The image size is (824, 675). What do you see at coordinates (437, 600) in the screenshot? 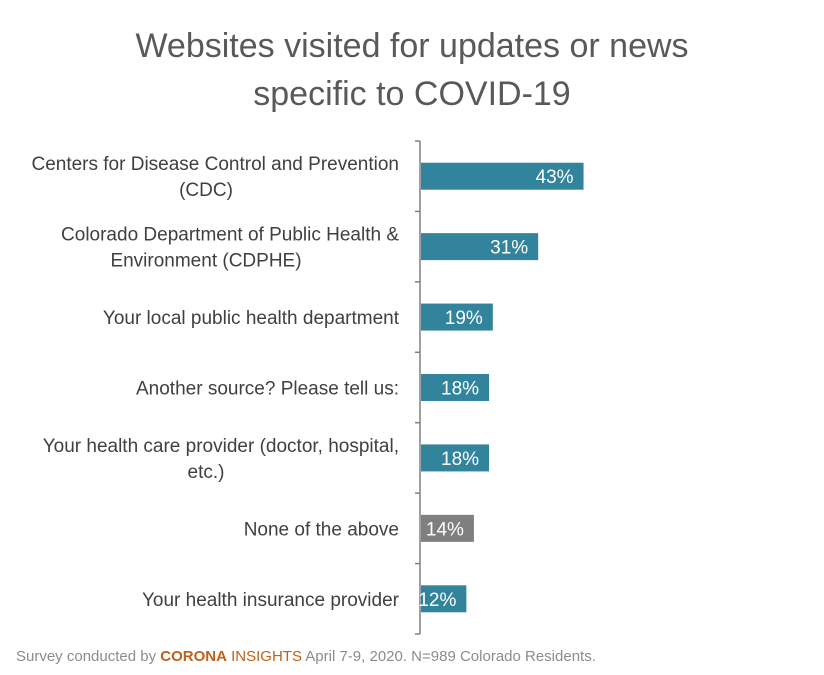
I see `value-label: 12%` at bounding box center [437, 600].